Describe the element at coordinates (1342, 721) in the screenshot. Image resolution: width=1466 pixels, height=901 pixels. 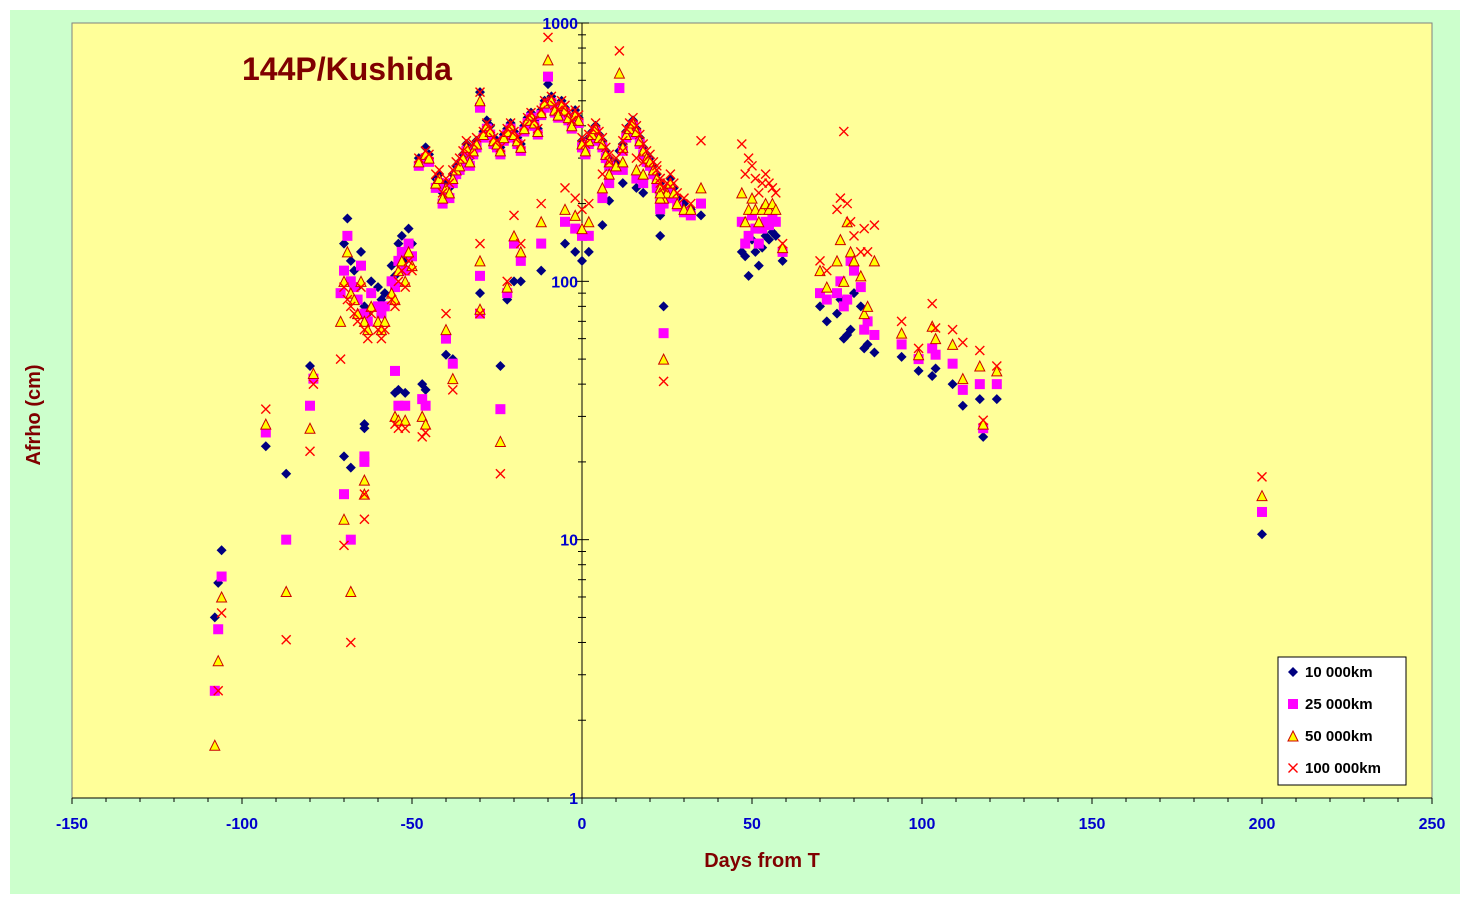
I see `legend: 10 000km 25 000km 50 000km 100 000km` at that location.